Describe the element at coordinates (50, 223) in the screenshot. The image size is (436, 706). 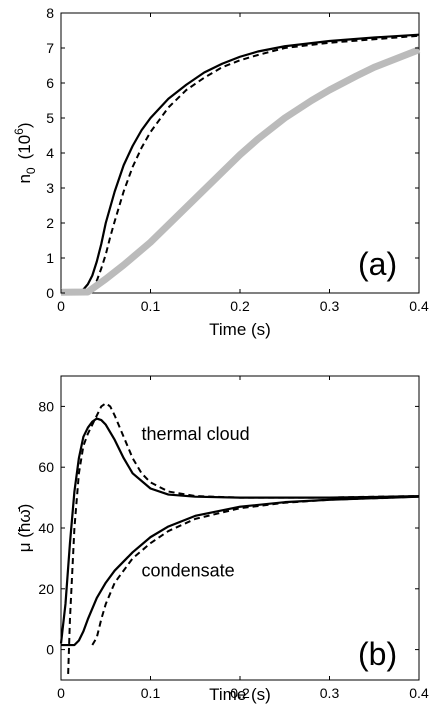
I see `panel-a-y-tick-label: 2` at that location.